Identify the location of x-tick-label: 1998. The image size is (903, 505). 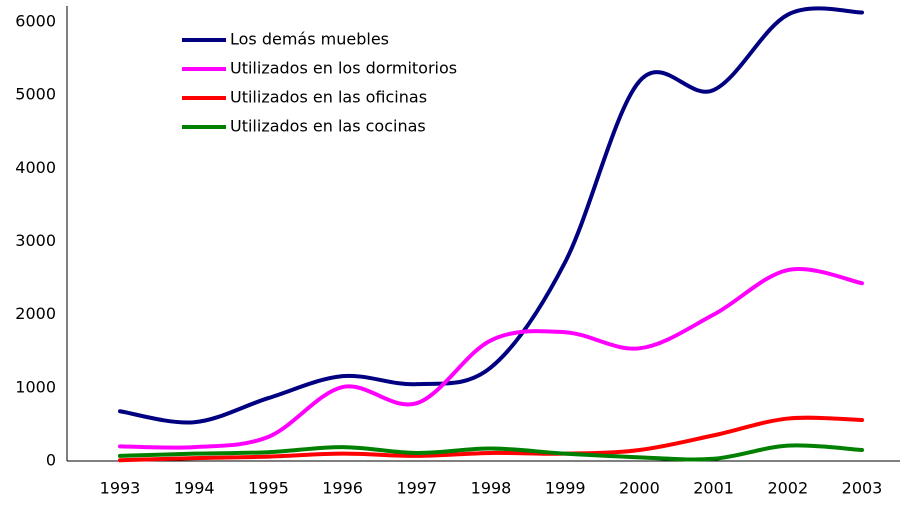
(491, 488).